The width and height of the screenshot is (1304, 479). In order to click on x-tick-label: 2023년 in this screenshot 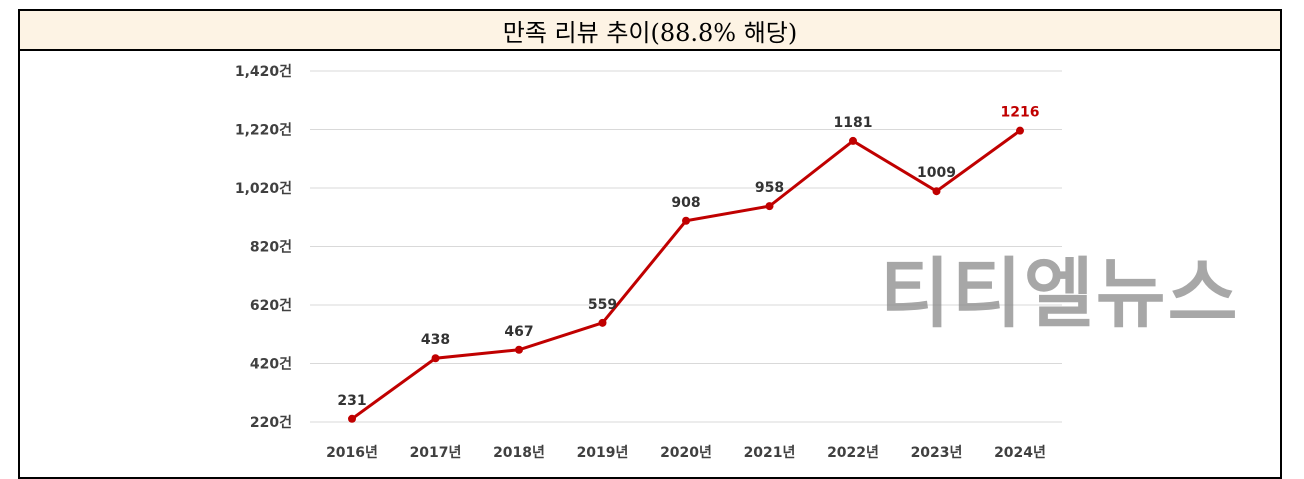, I will do `click(937, 453)`.